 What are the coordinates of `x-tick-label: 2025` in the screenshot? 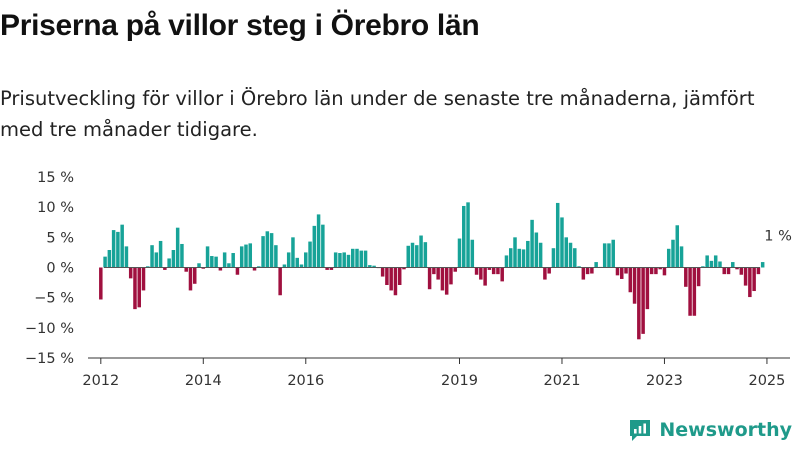 It's located at (766, 381).